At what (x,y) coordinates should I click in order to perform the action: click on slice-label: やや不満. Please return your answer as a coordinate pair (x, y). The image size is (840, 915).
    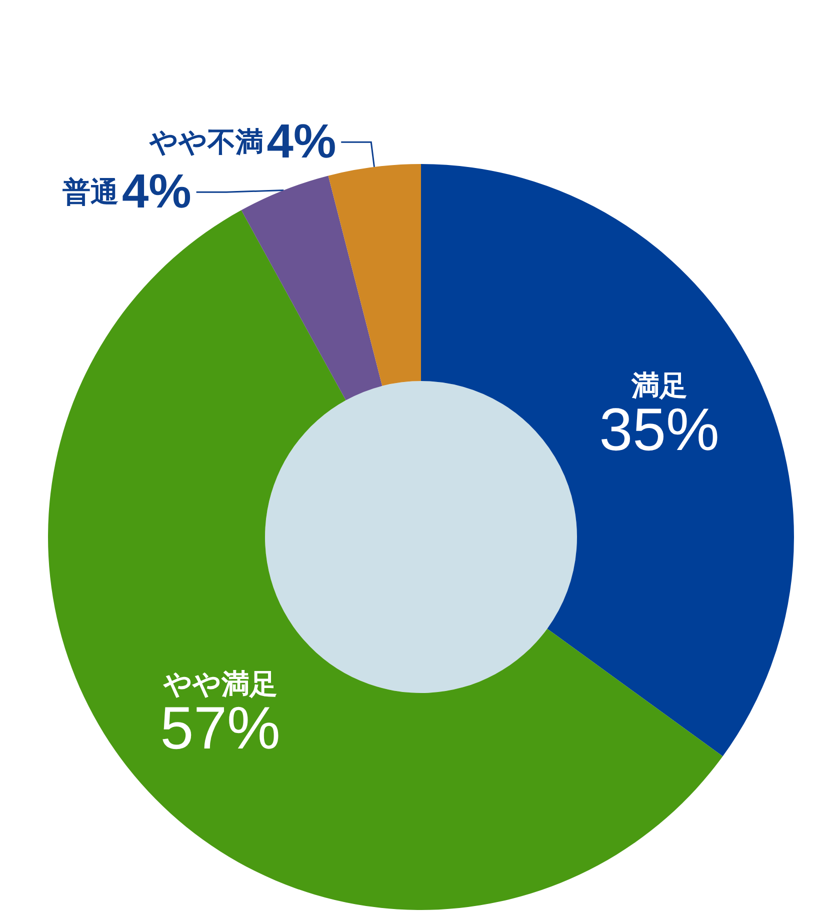
    Looking at the image, I should click on (206, 142).